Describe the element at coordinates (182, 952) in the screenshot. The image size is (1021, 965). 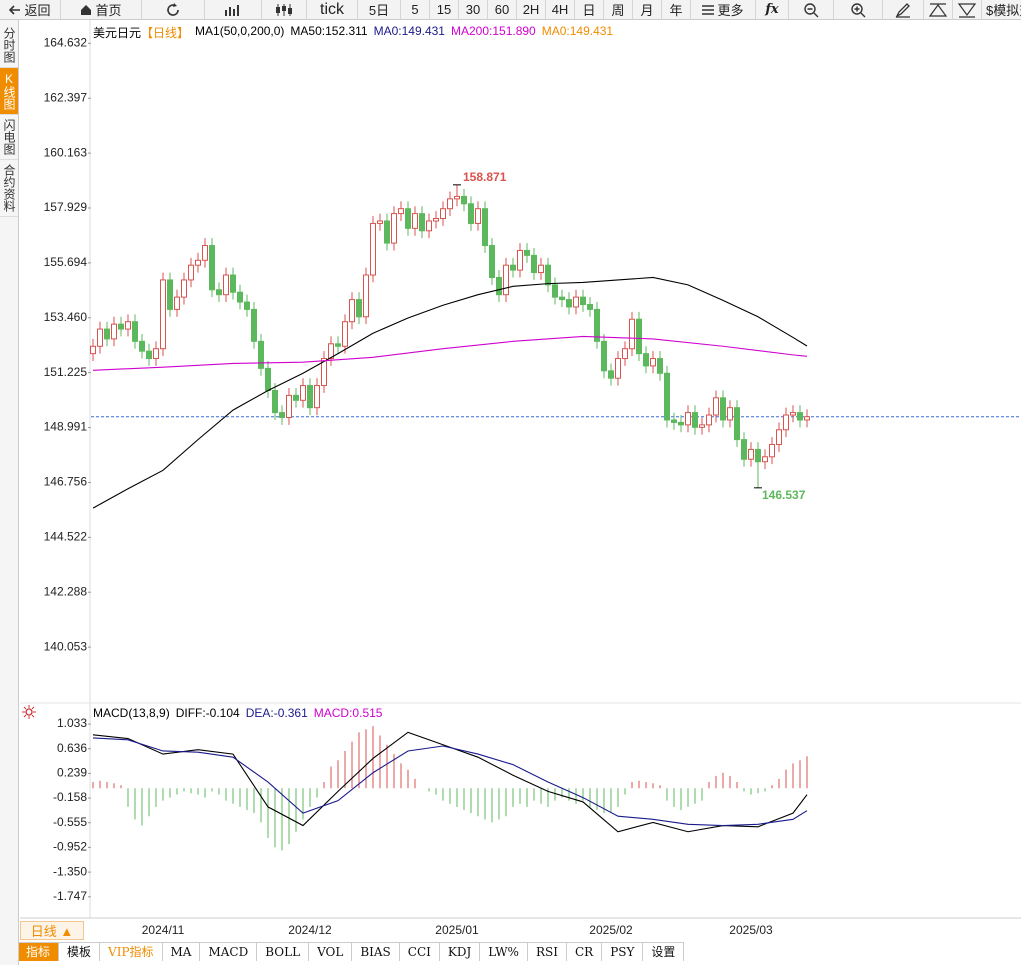
I see `bottom-tab: MA` at that location.